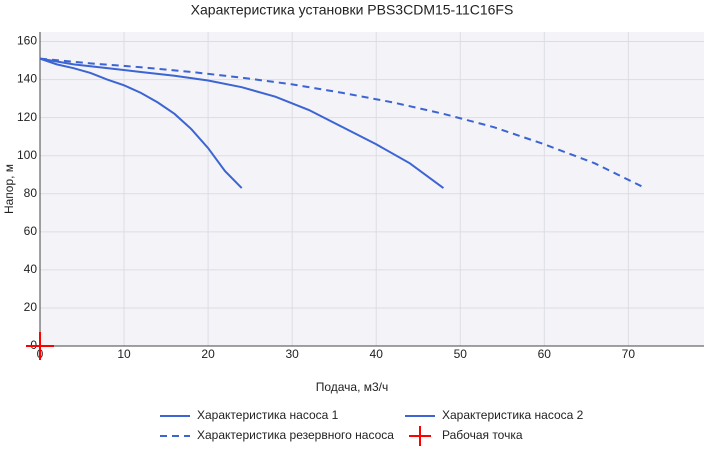 The image size is (704, 455). What do you see at coordinates (295, 435) in the screenshot?
I see `legend-label: Характеристика резервного насоса` at bounding box center [295, 435].